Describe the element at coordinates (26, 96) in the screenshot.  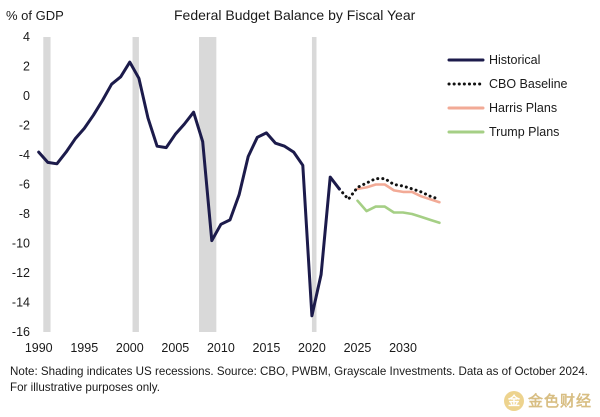
I see `y-tick-label: 0` at that location.